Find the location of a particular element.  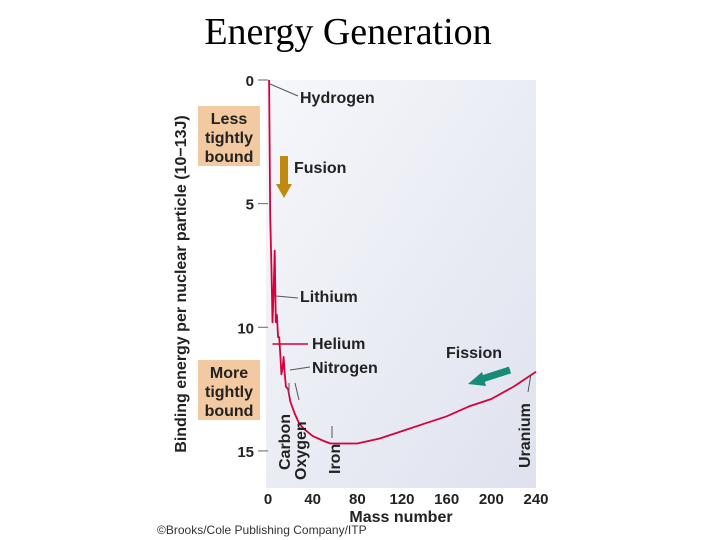

hydrogen-leader is located at coordinates (284, 90).